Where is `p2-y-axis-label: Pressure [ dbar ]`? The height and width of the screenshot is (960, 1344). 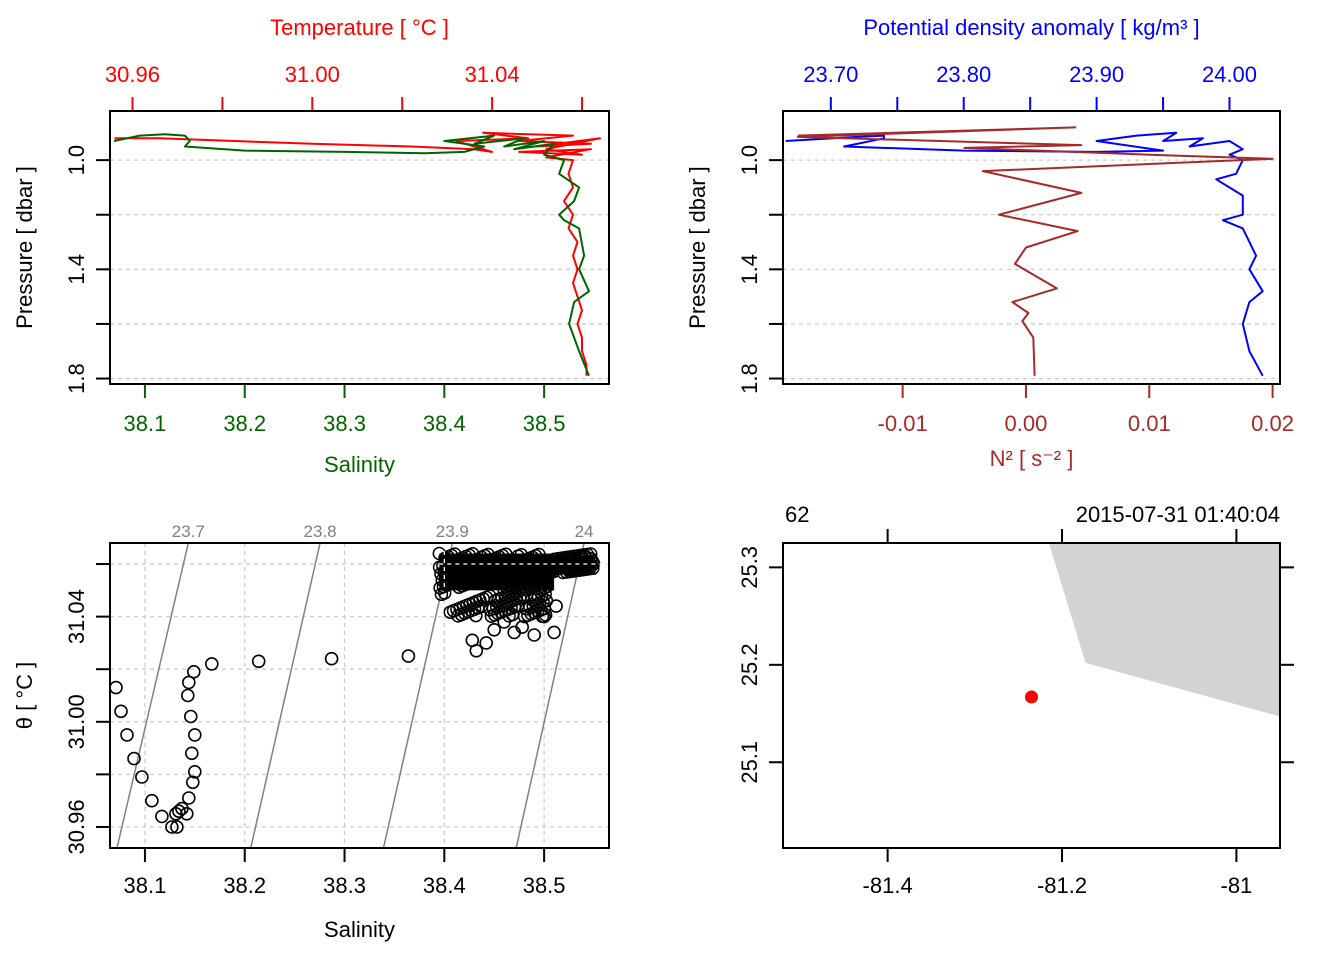
p2-y-axis-label: Pressure [ dbar ] is located at coordinates (697, 247).